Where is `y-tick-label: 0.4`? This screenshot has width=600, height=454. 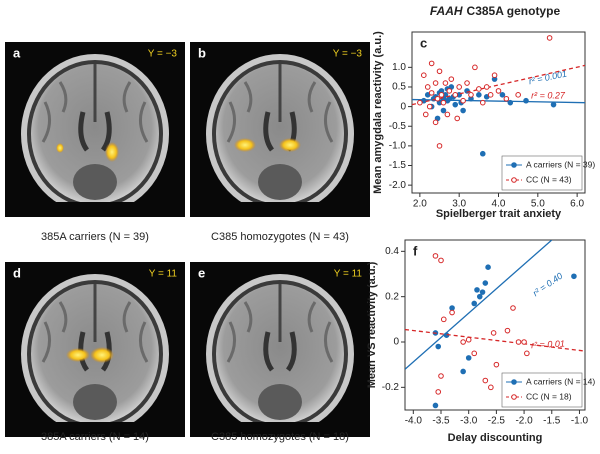
y-tick-label: 0.4 is located at coordinates (392, 251).